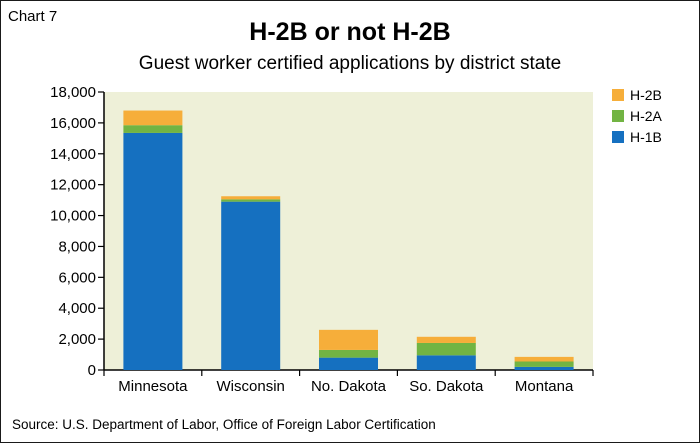  Describe the element at coordinates (73, 216) in the screenshot. I see `y-tick-label: 10,000` at that location.